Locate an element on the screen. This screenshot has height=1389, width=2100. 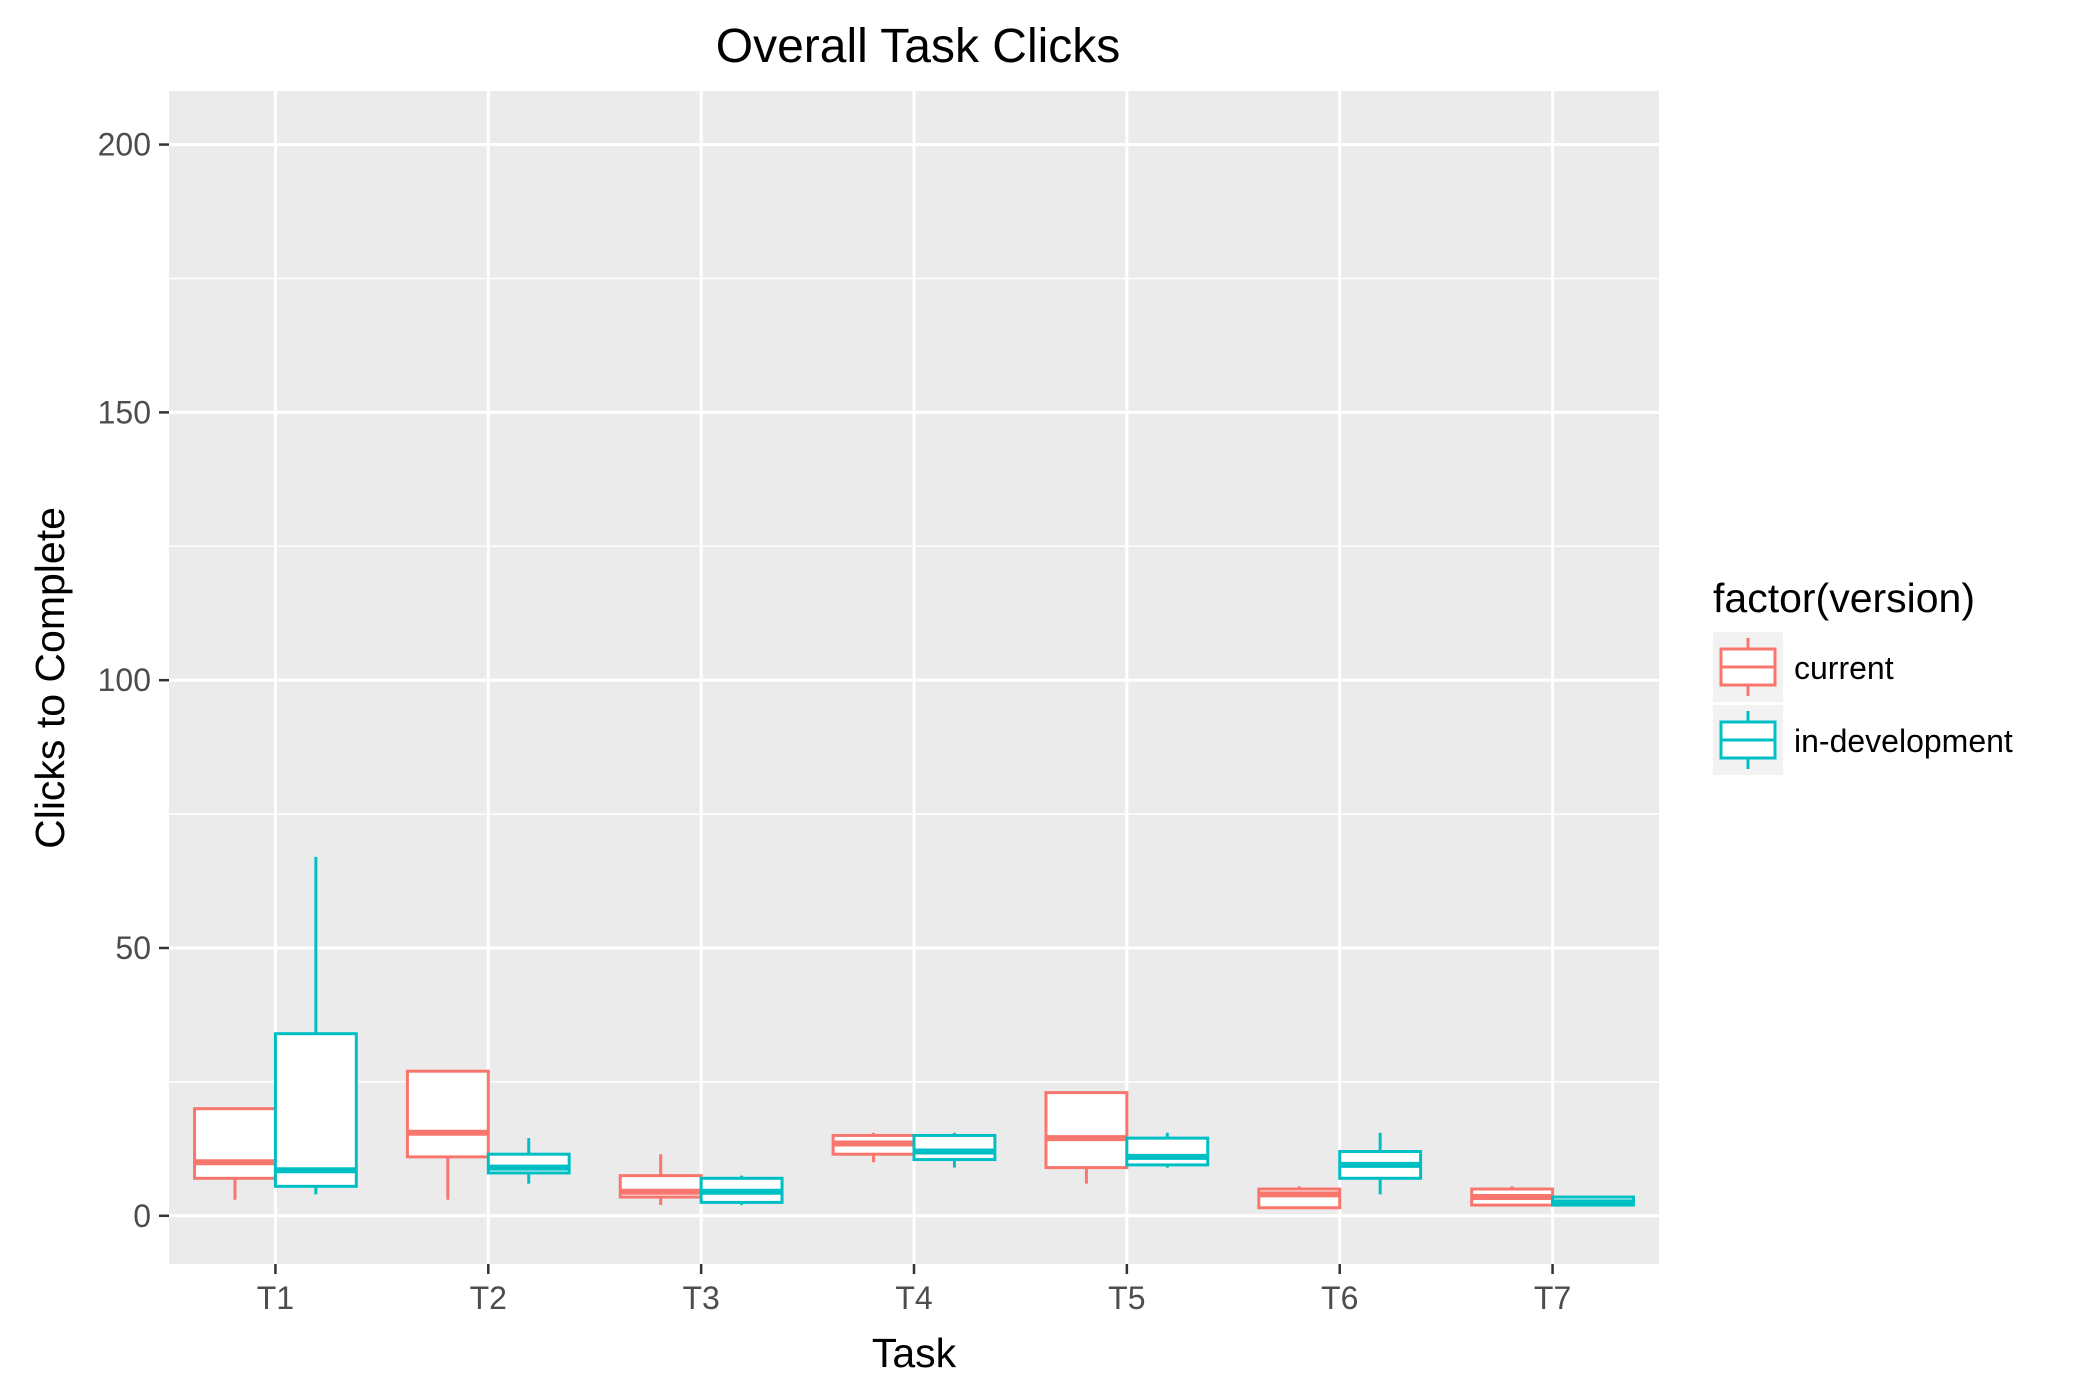
y-tick-label: 50 is located at coordinates (133, 948).